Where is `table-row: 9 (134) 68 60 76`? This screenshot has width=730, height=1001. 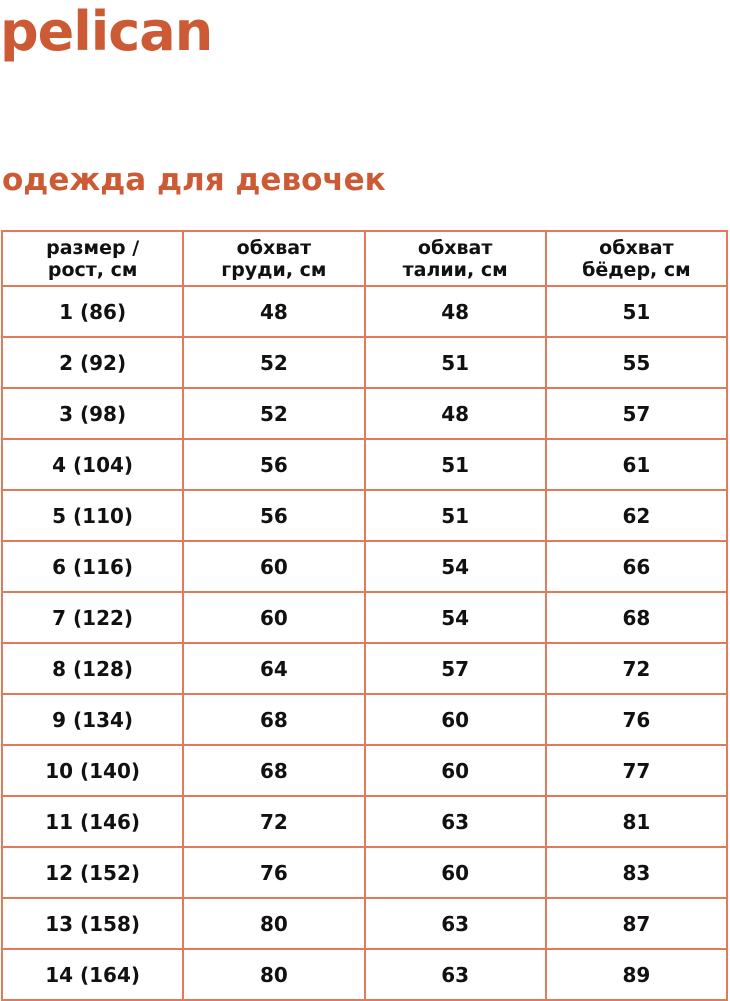
table-row: 9 (134) 68 60 76 is located at coordinates (364, 719).